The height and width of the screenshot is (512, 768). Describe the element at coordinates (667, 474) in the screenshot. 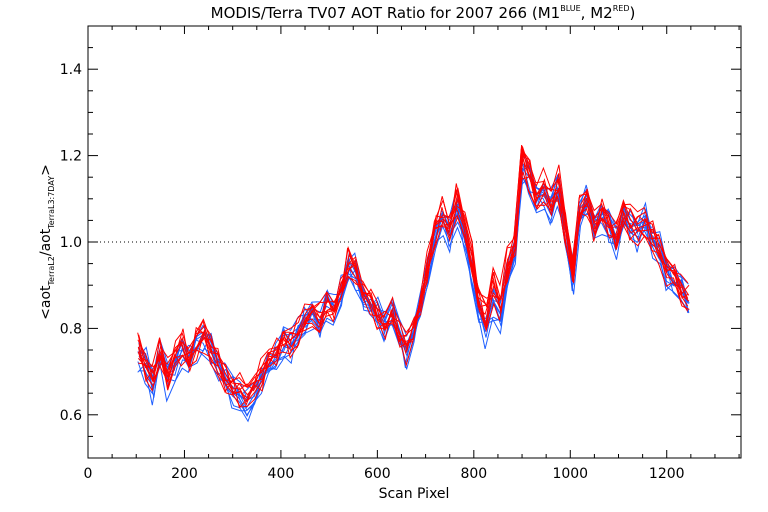

I see `x-tick-label: 1200` at that location.